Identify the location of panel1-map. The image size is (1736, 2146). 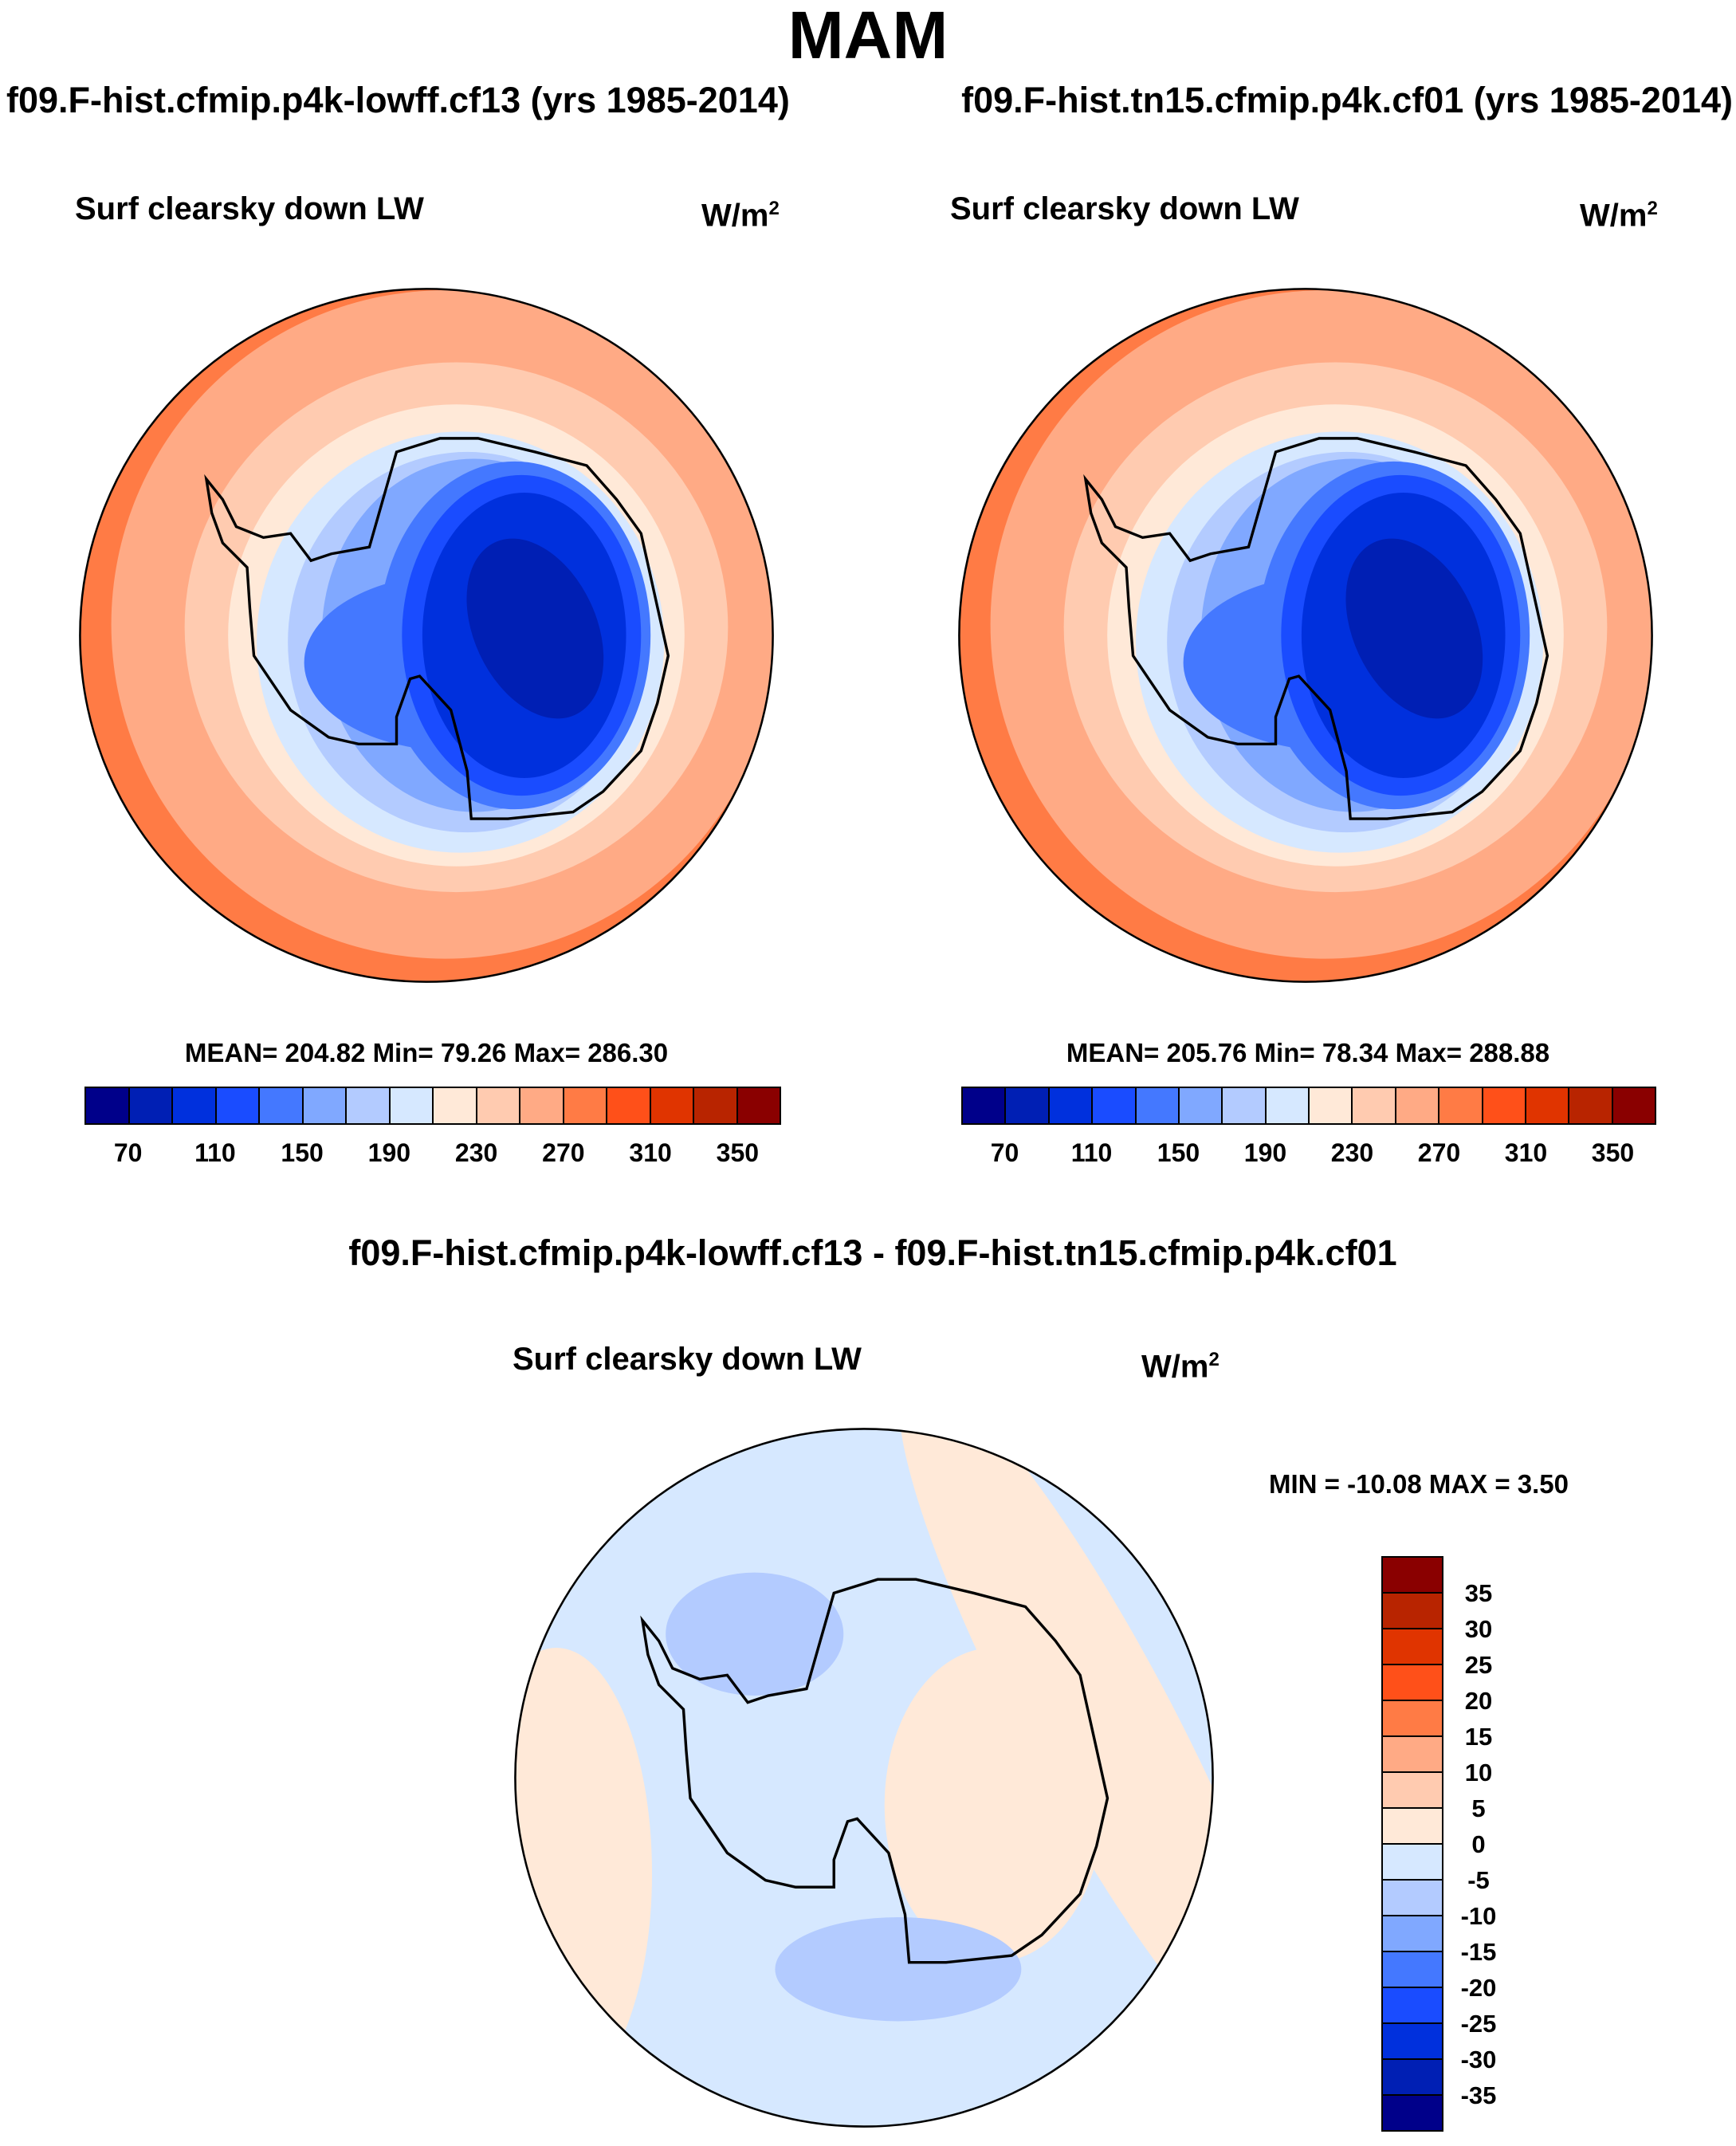
(426, 635).